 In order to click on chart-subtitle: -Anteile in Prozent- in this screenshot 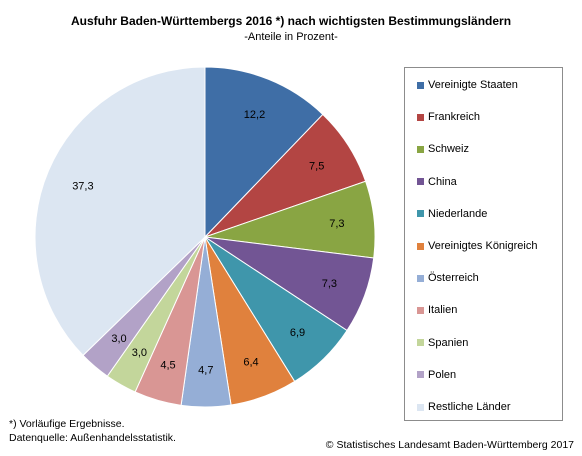, I will do `click(291, 37)`.